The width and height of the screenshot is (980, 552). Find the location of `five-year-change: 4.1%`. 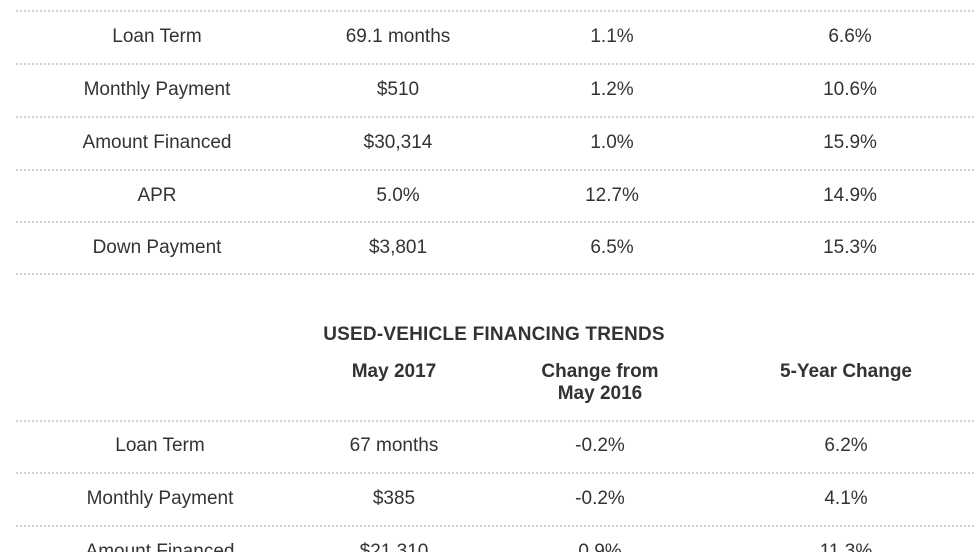

five-year-change: 4.1% is located at coordinates (846, 498).